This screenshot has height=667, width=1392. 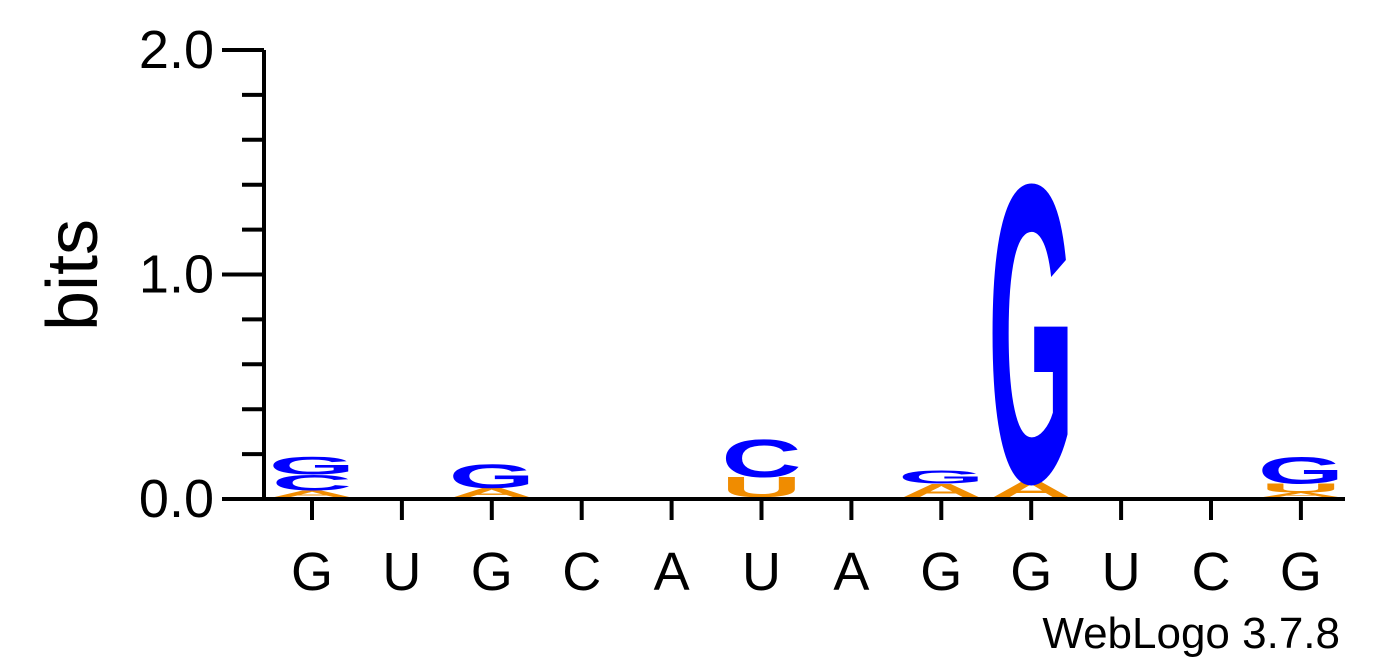 What do you see at coordinates (1191, 633) in the screenshot?
I see `weblogo-footer: WebLogo 3.7.8` at bounding box center [1191, 633].